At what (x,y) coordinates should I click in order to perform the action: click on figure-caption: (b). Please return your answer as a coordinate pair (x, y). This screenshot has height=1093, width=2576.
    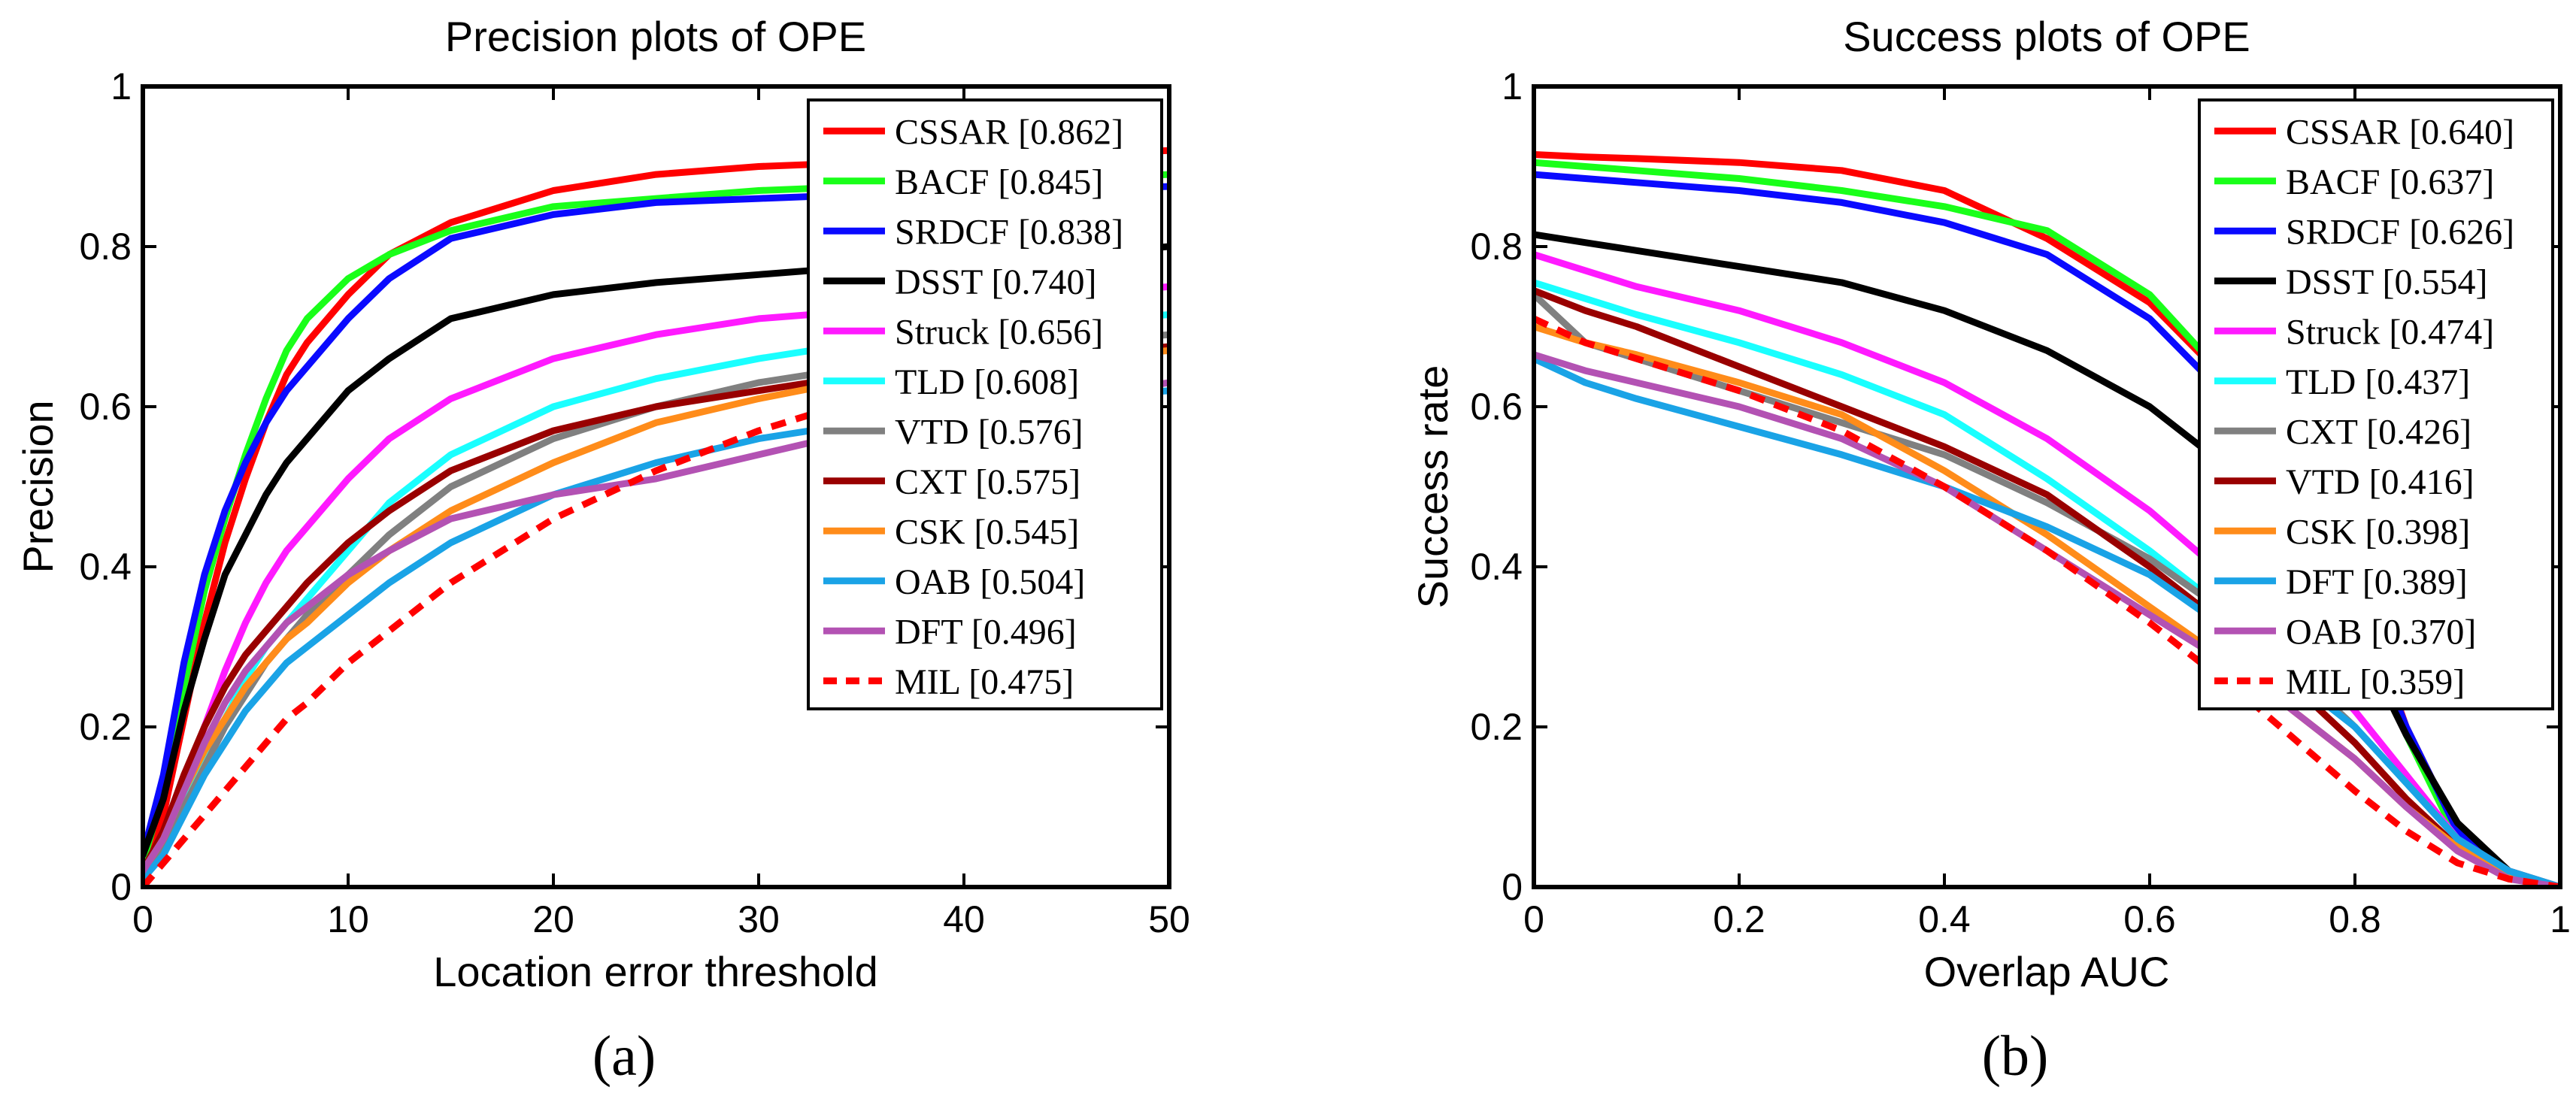
    Looking at the image, I should click on (2015, 1056).